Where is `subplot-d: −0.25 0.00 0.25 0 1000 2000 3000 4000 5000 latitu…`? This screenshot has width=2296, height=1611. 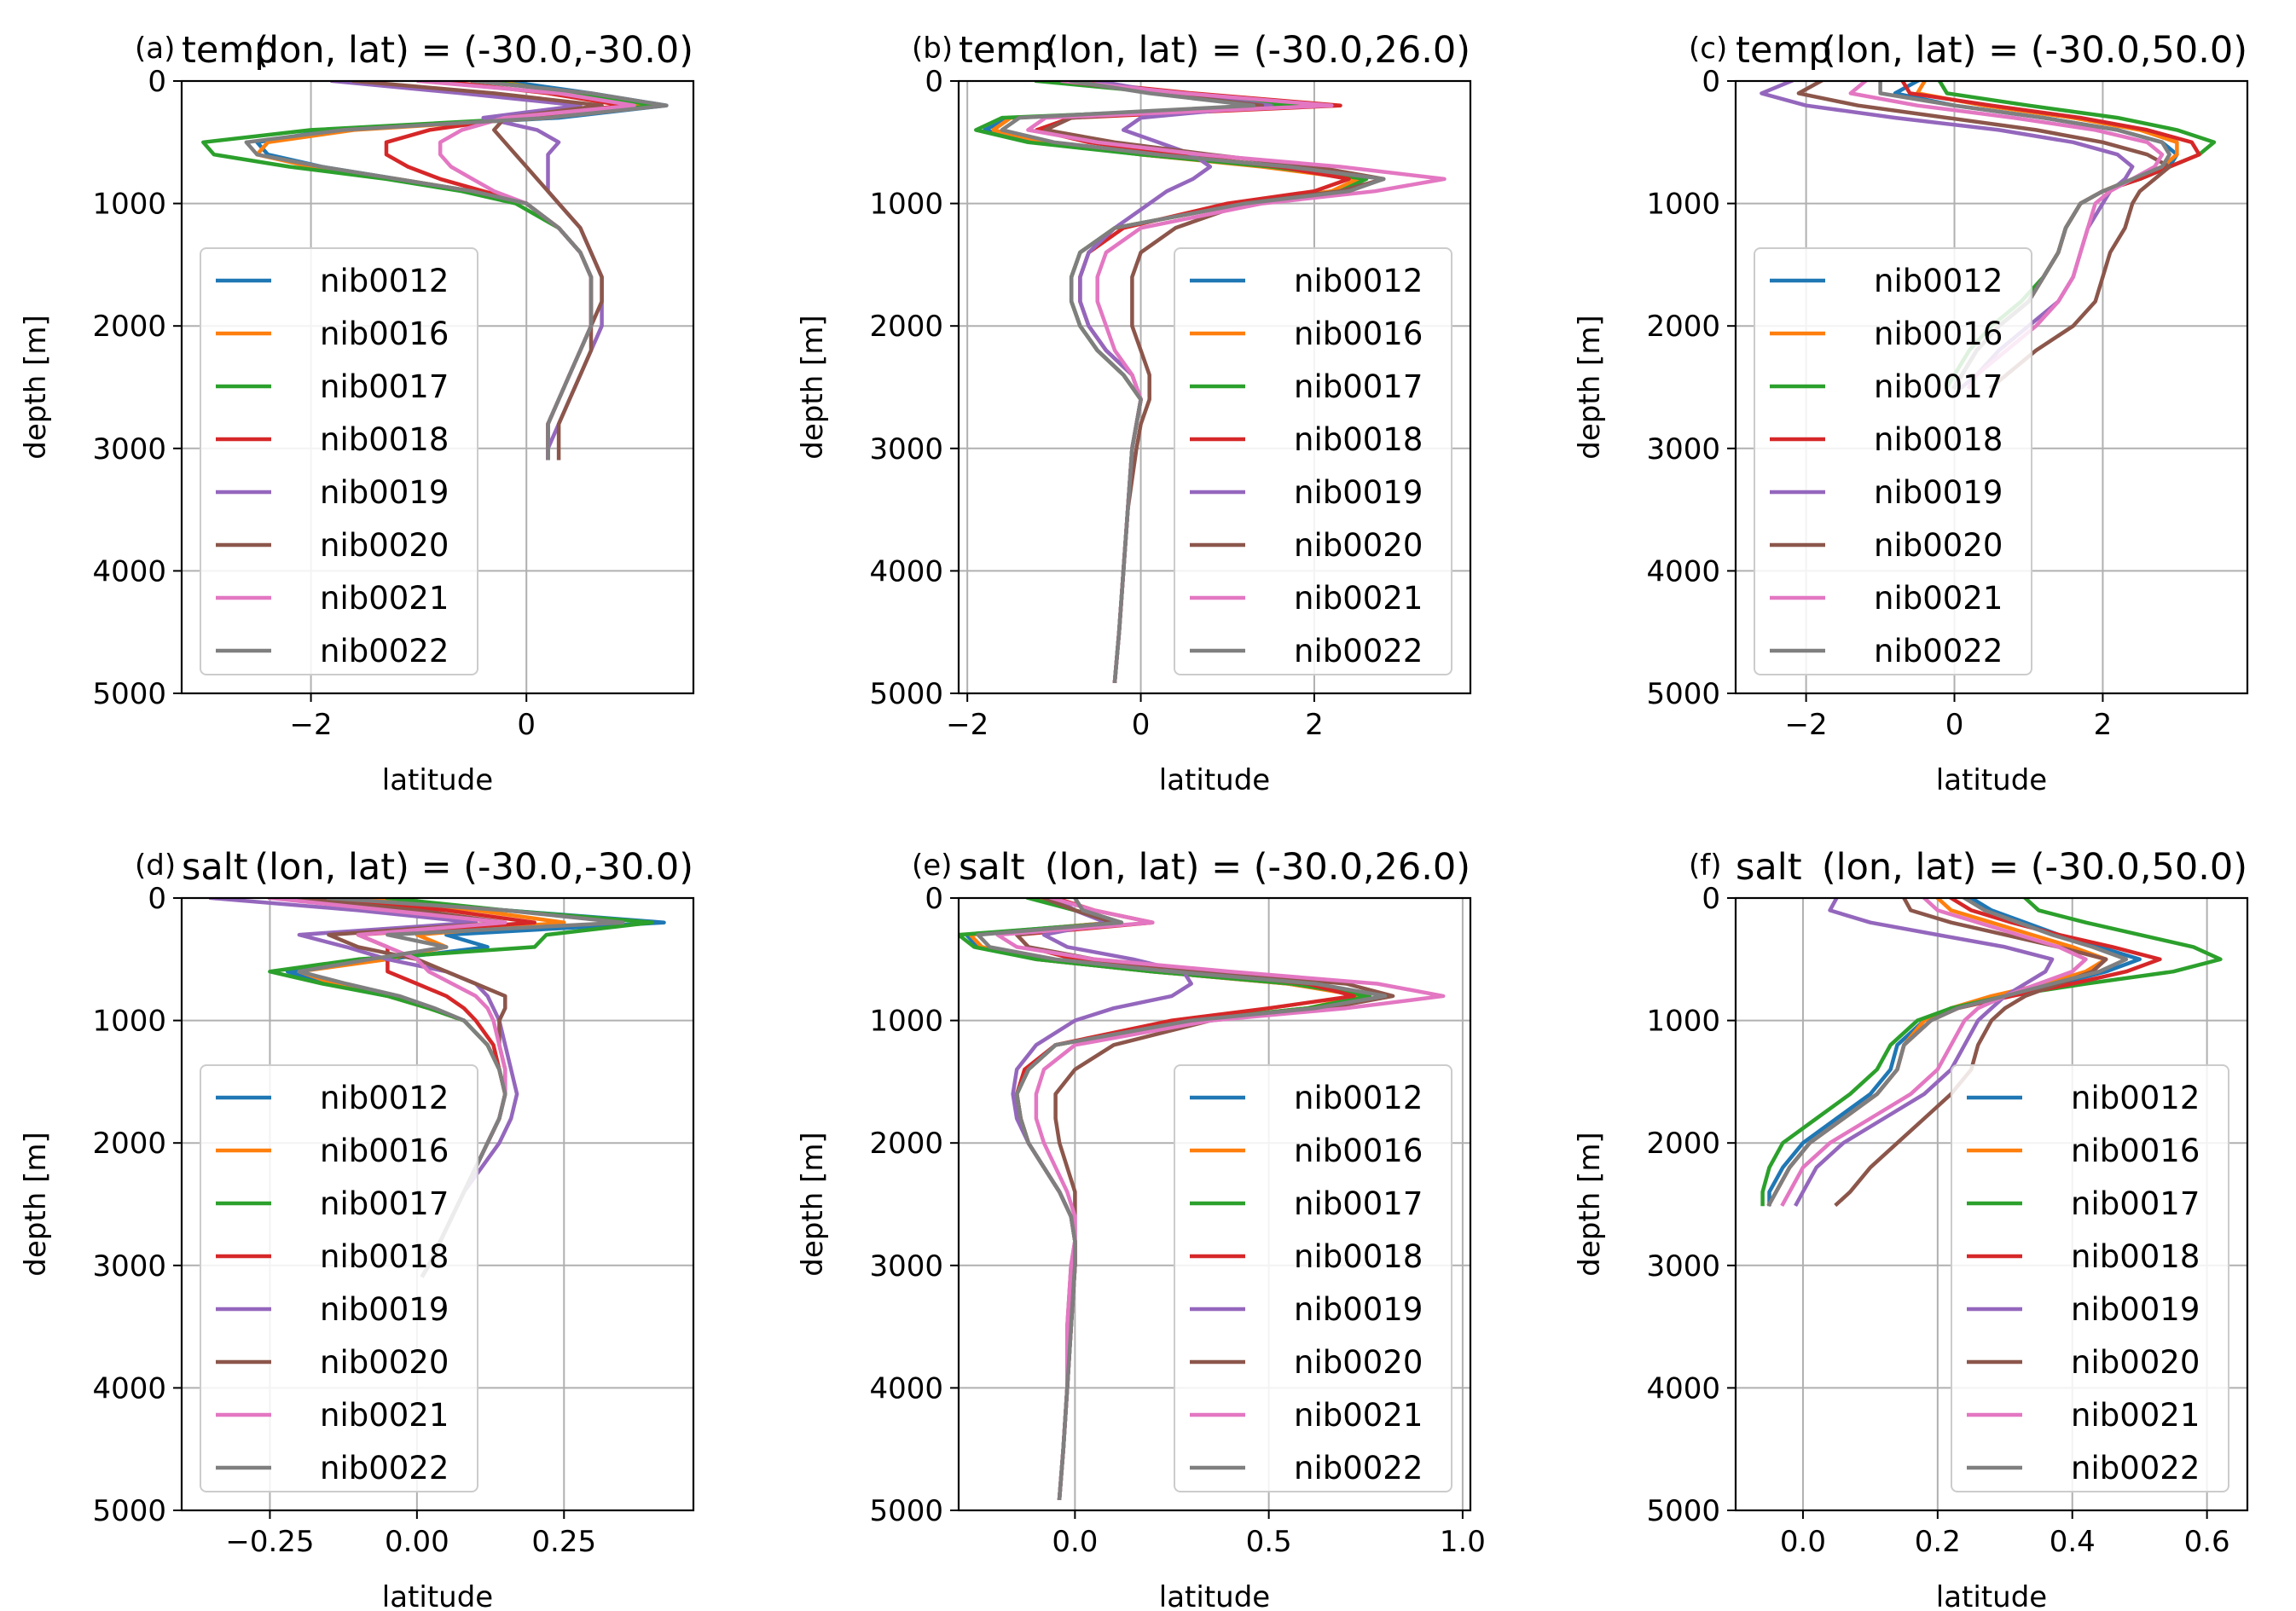
subplot-d: −0.25 0.00 0.25 0 1000 2000 3000 4000 5000 latitu… is located at coordinates (357, 1228).